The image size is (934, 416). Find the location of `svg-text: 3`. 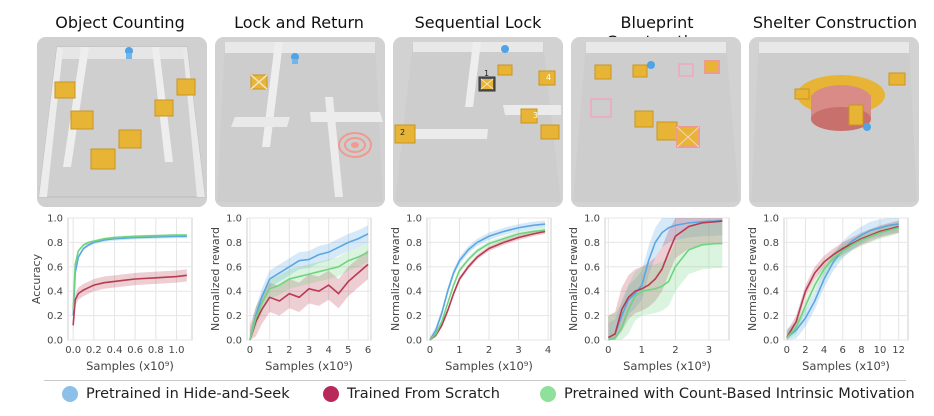

svg-text: 3 is located at coordinates (535, 115).